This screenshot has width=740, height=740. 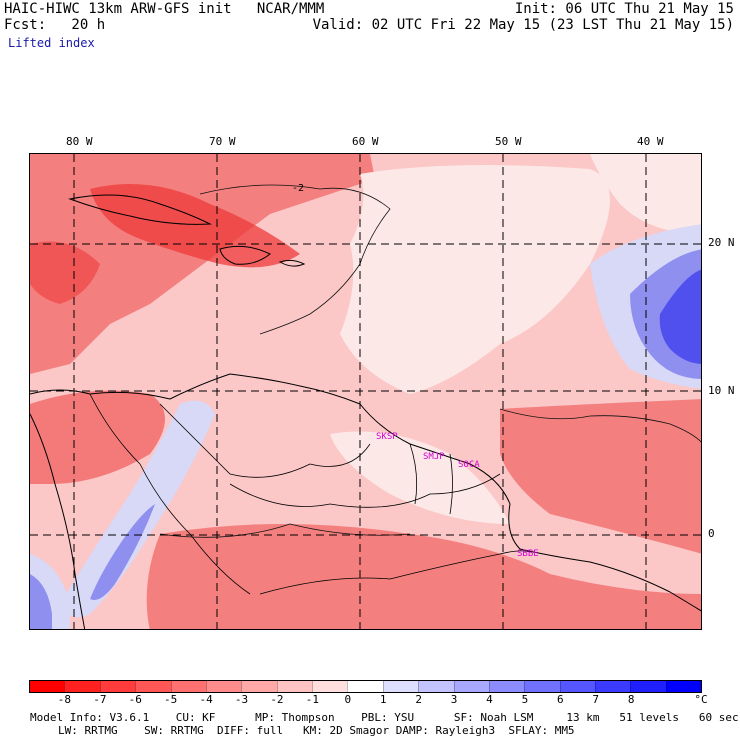 I want to click on field-weak-pos-andes, so click(x=137, y=509).